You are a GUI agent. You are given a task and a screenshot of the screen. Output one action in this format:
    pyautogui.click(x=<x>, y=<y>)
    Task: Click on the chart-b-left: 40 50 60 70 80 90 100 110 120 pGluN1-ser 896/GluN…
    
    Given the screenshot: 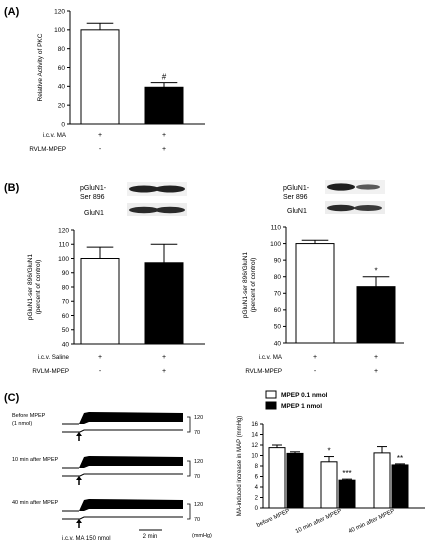 What is the action you would take?
    pyautogui.click(x=116, y=301)
    